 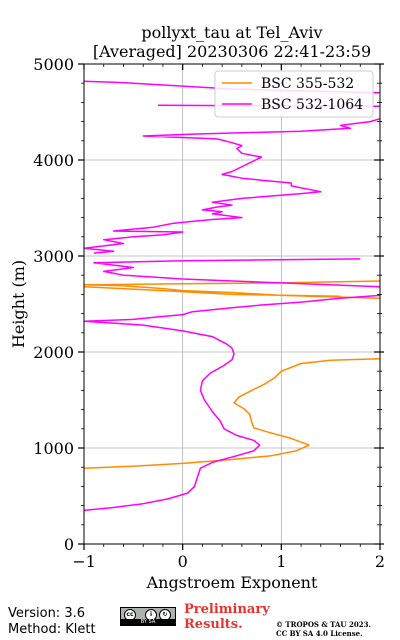 I want to click on preliminary-results-note: Preliminary Results., so click(x=231, y=617).